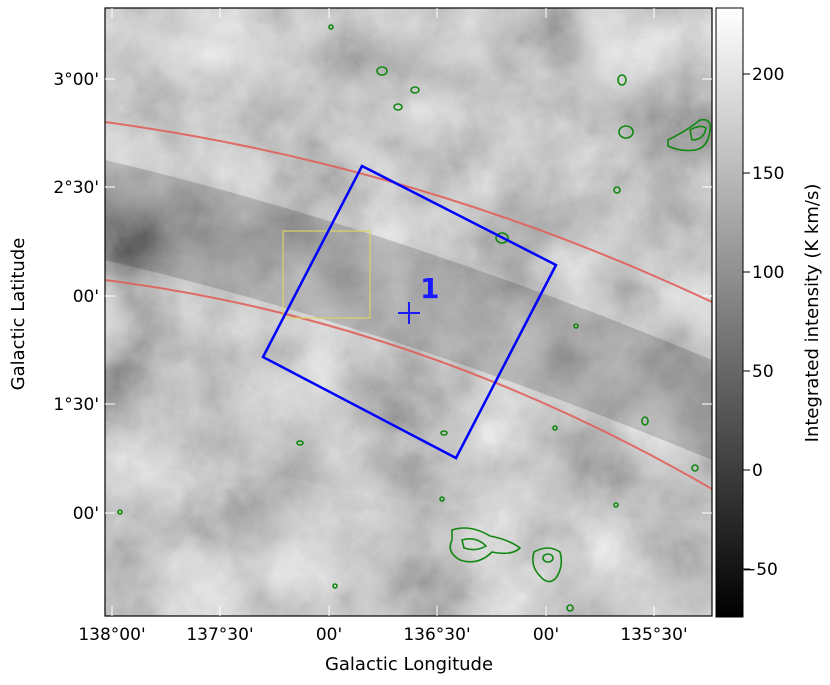 The height and width of the screenshot is (685, 830). Describe the element at coordinates (768, 75) in the screenshot. I see `colorbar-tick-label: 200` at that location.